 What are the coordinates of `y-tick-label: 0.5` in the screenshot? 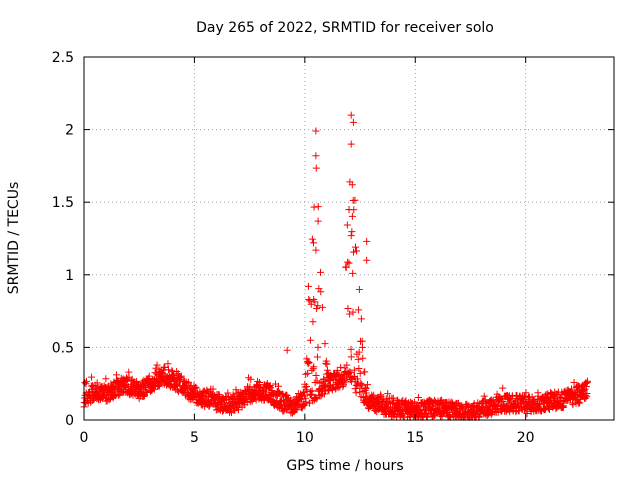 It's located at (63, 348).